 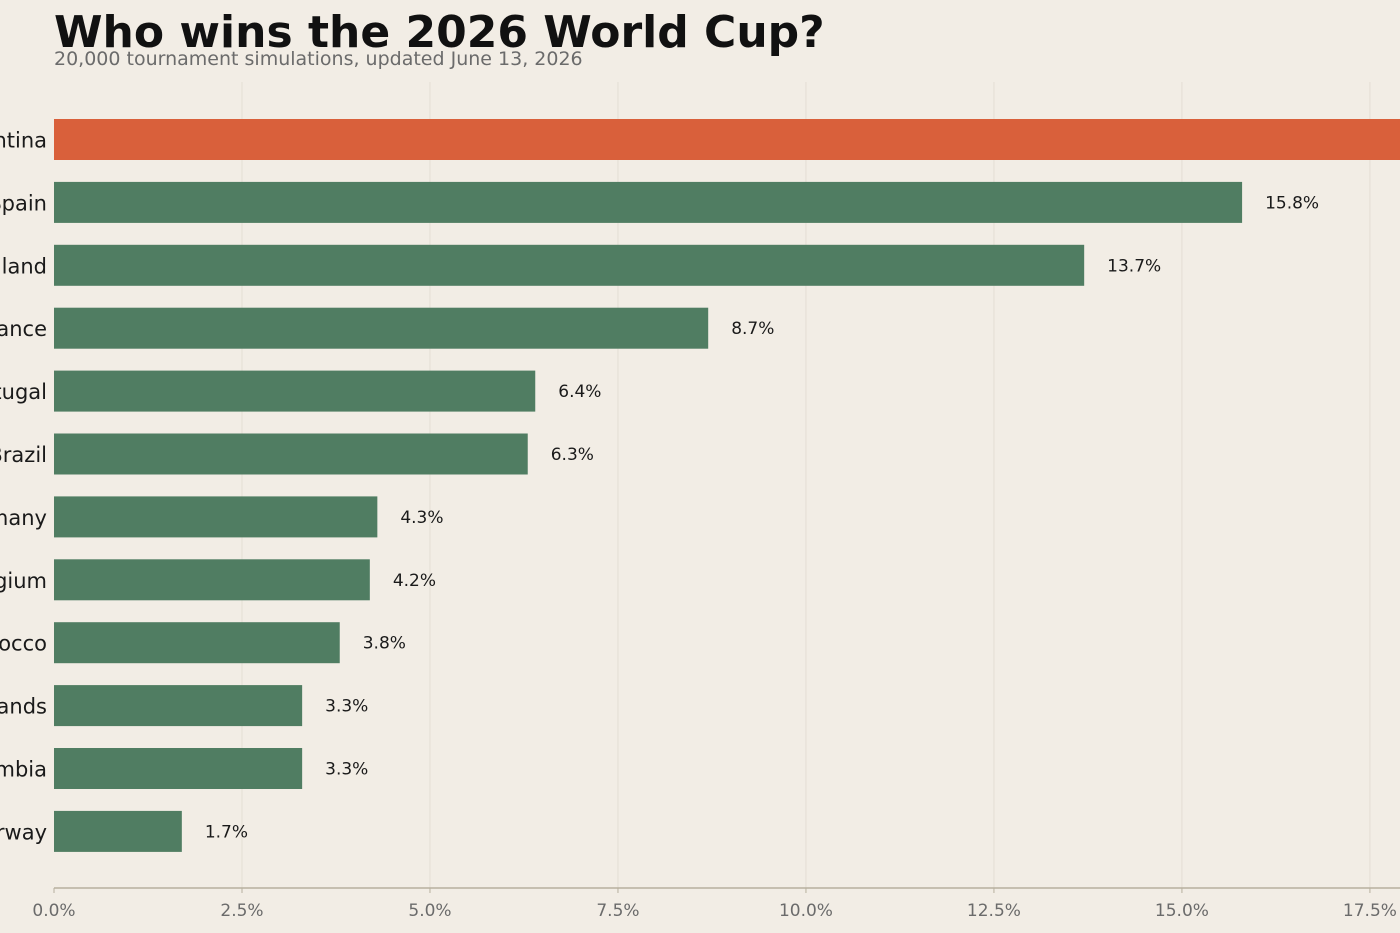 I want to click on bar-belgium, so click(x=212, y=580).